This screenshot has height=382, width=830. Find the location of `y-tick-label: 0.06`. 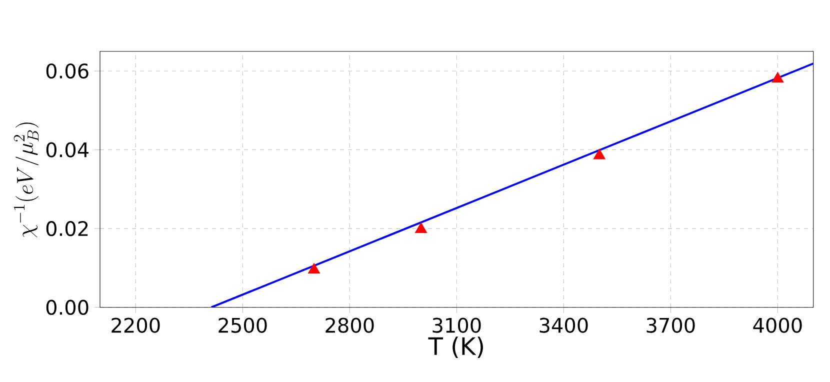

y-tick-label: 0.06 is located at coordinates (67, 71).